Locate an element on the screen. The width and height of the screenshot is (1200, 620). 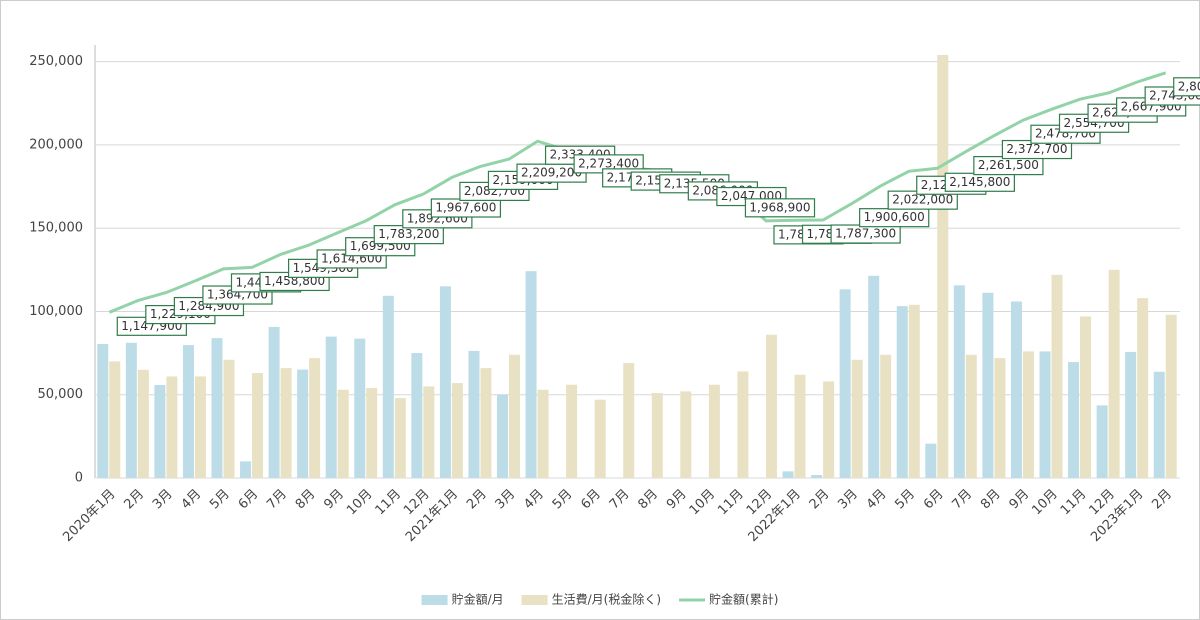
value-label-text: 1,783,200 is located at coordinates (408, 234).